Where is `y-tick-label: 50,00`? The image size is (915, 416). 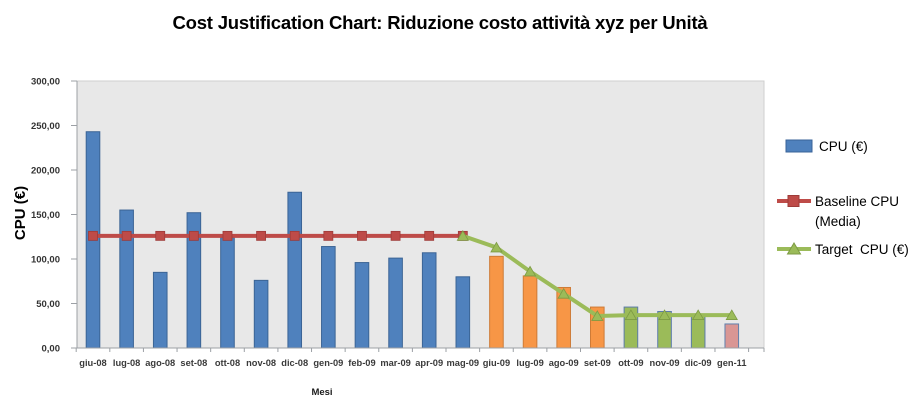 y-tick-label: 50,00 is located at coordinates (48, 304).